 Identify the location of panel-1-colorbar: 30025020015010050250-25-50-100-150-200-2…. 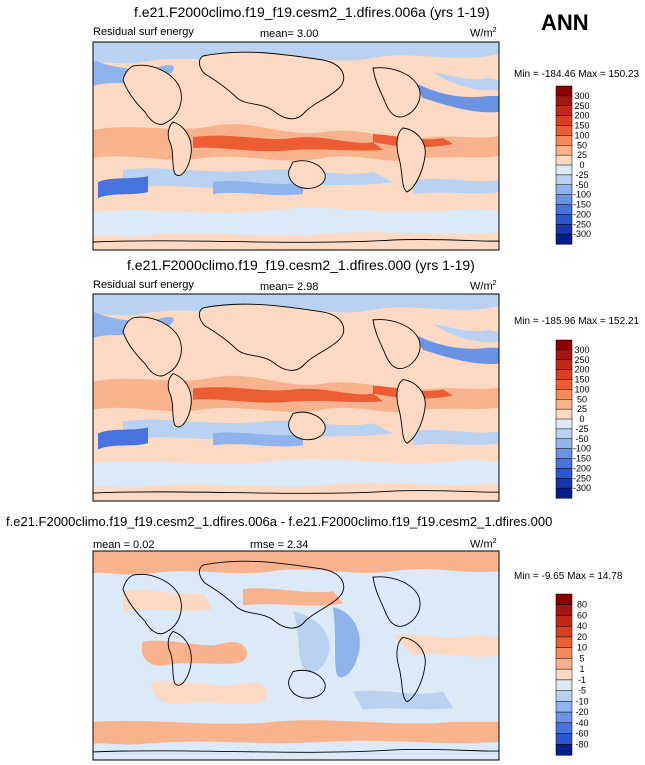
(573, 165).